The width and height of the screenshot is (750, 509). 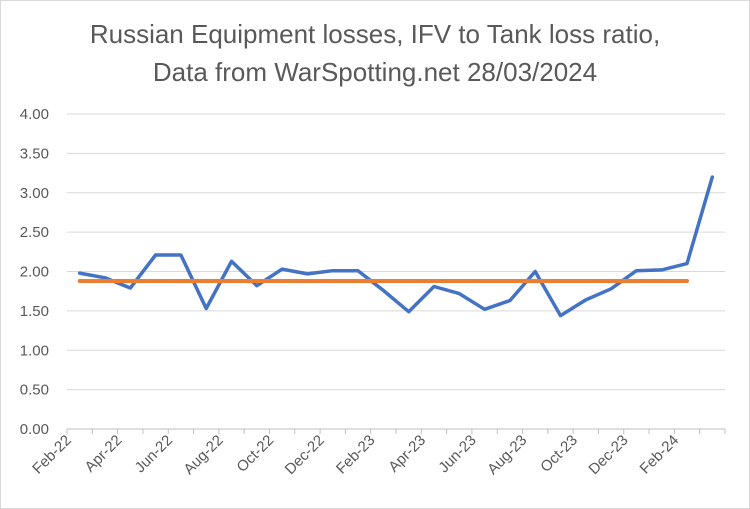 I want to click on x-tick-label: Aug-23, so click(x=507, y=455).